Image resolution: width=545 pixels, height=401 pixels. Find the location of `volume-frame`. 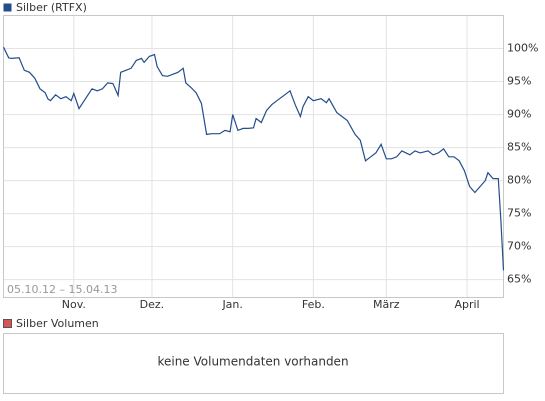

volume-frame is located at coordinates (253, 363).